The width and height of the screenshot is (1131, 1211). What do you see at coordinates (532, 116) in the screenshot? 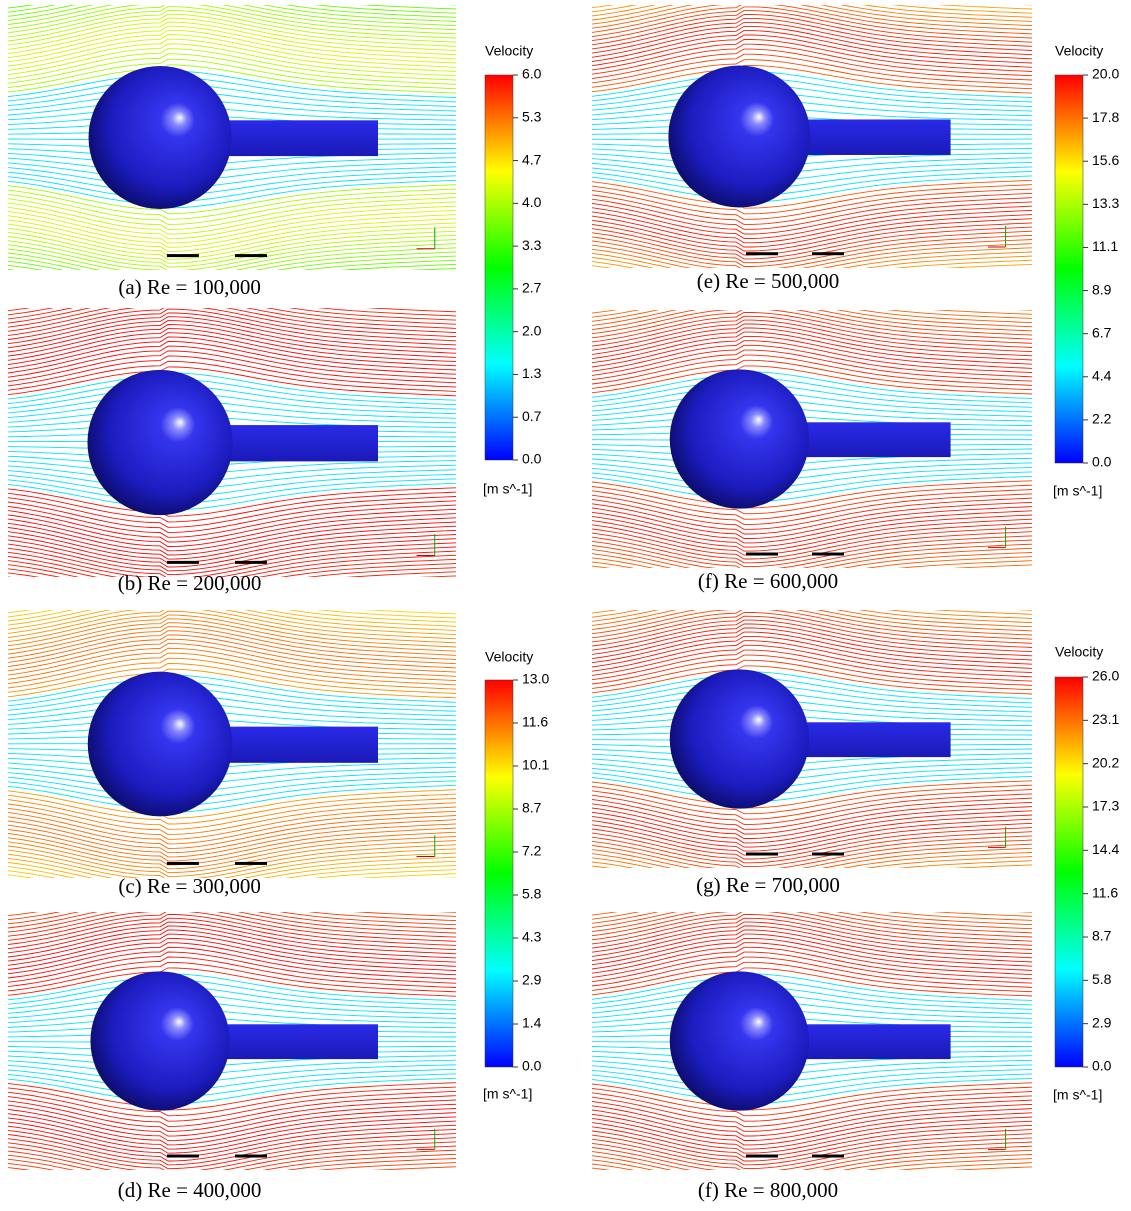
I see `colorbar-tick-label: 5.3` at bounding box center [532, 116].